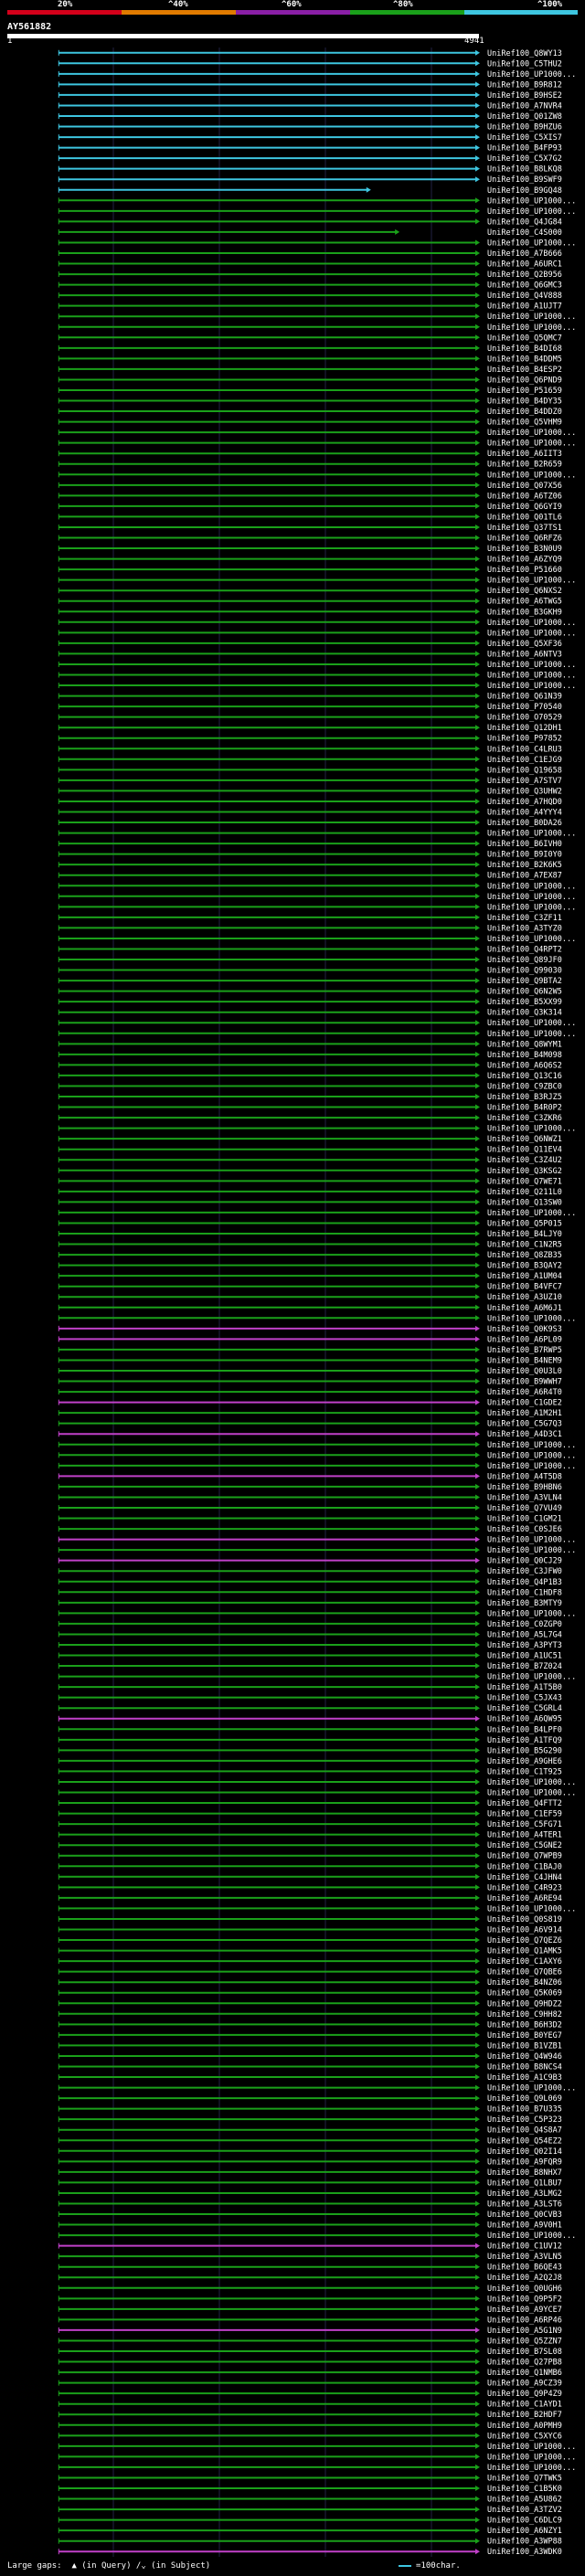 Image resolution: width=585 pixels, height=2576 pixels. What do you see at coordinates (310, 1065) in the screenshot?
I see `hit-row: UniRef100_A6Q6S2` at bounding box center [310, 1065].